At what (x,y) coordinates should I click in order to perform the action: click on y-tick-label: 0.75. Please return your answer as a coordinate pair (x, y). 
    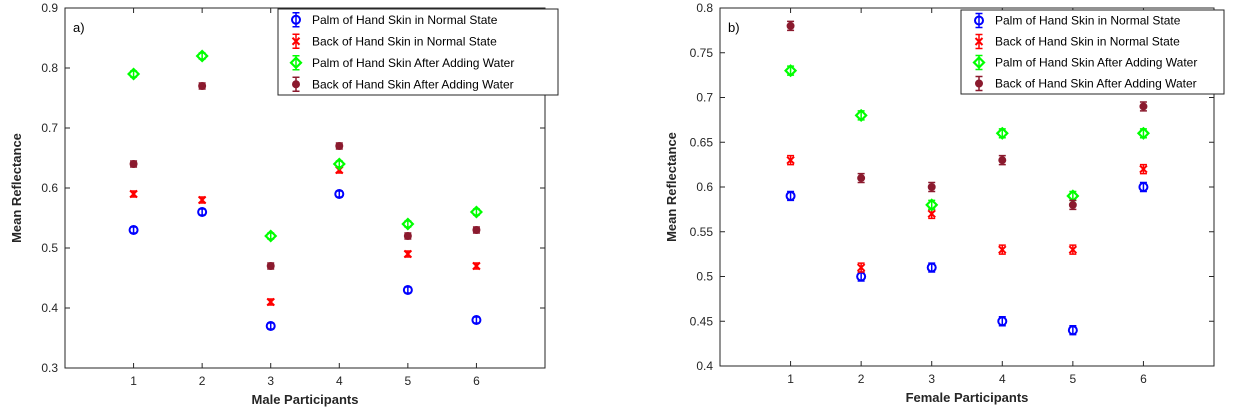
    Looking at the image, I should click on (702, 53).